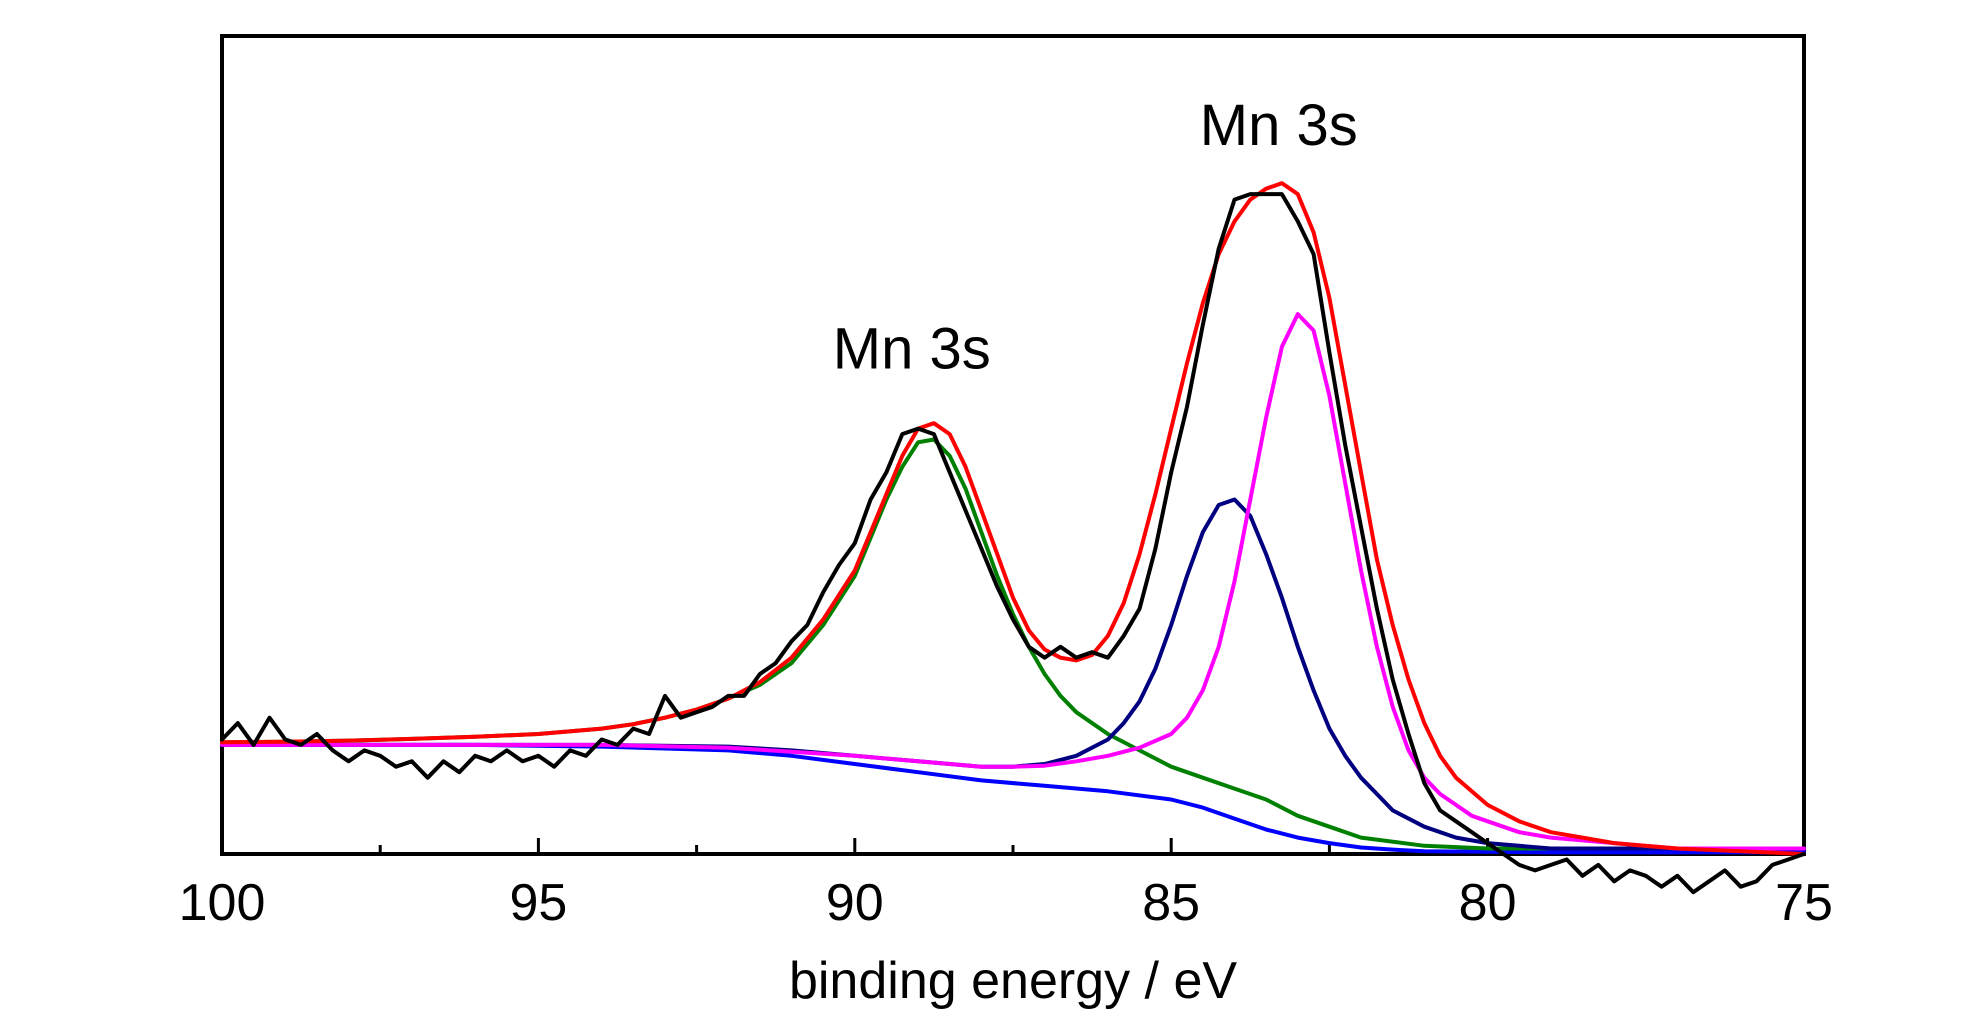 This screenshot has height=1016, width=1984. Describe the element at coordinates (538, 903) in the screenshot. I see `x-tick-label: 95` at that location.